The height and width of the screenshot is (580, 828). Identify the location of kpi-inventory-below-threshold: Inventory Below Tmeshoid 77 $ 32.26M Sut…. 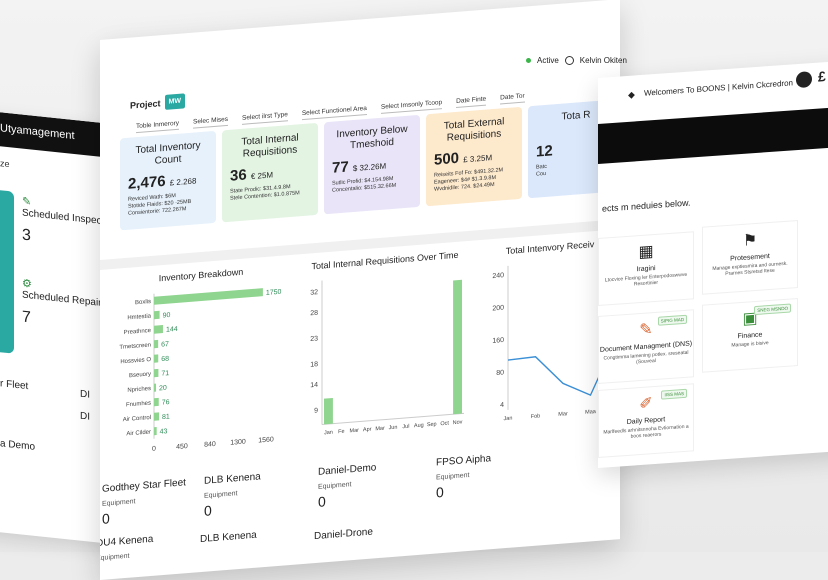
(372, 164).